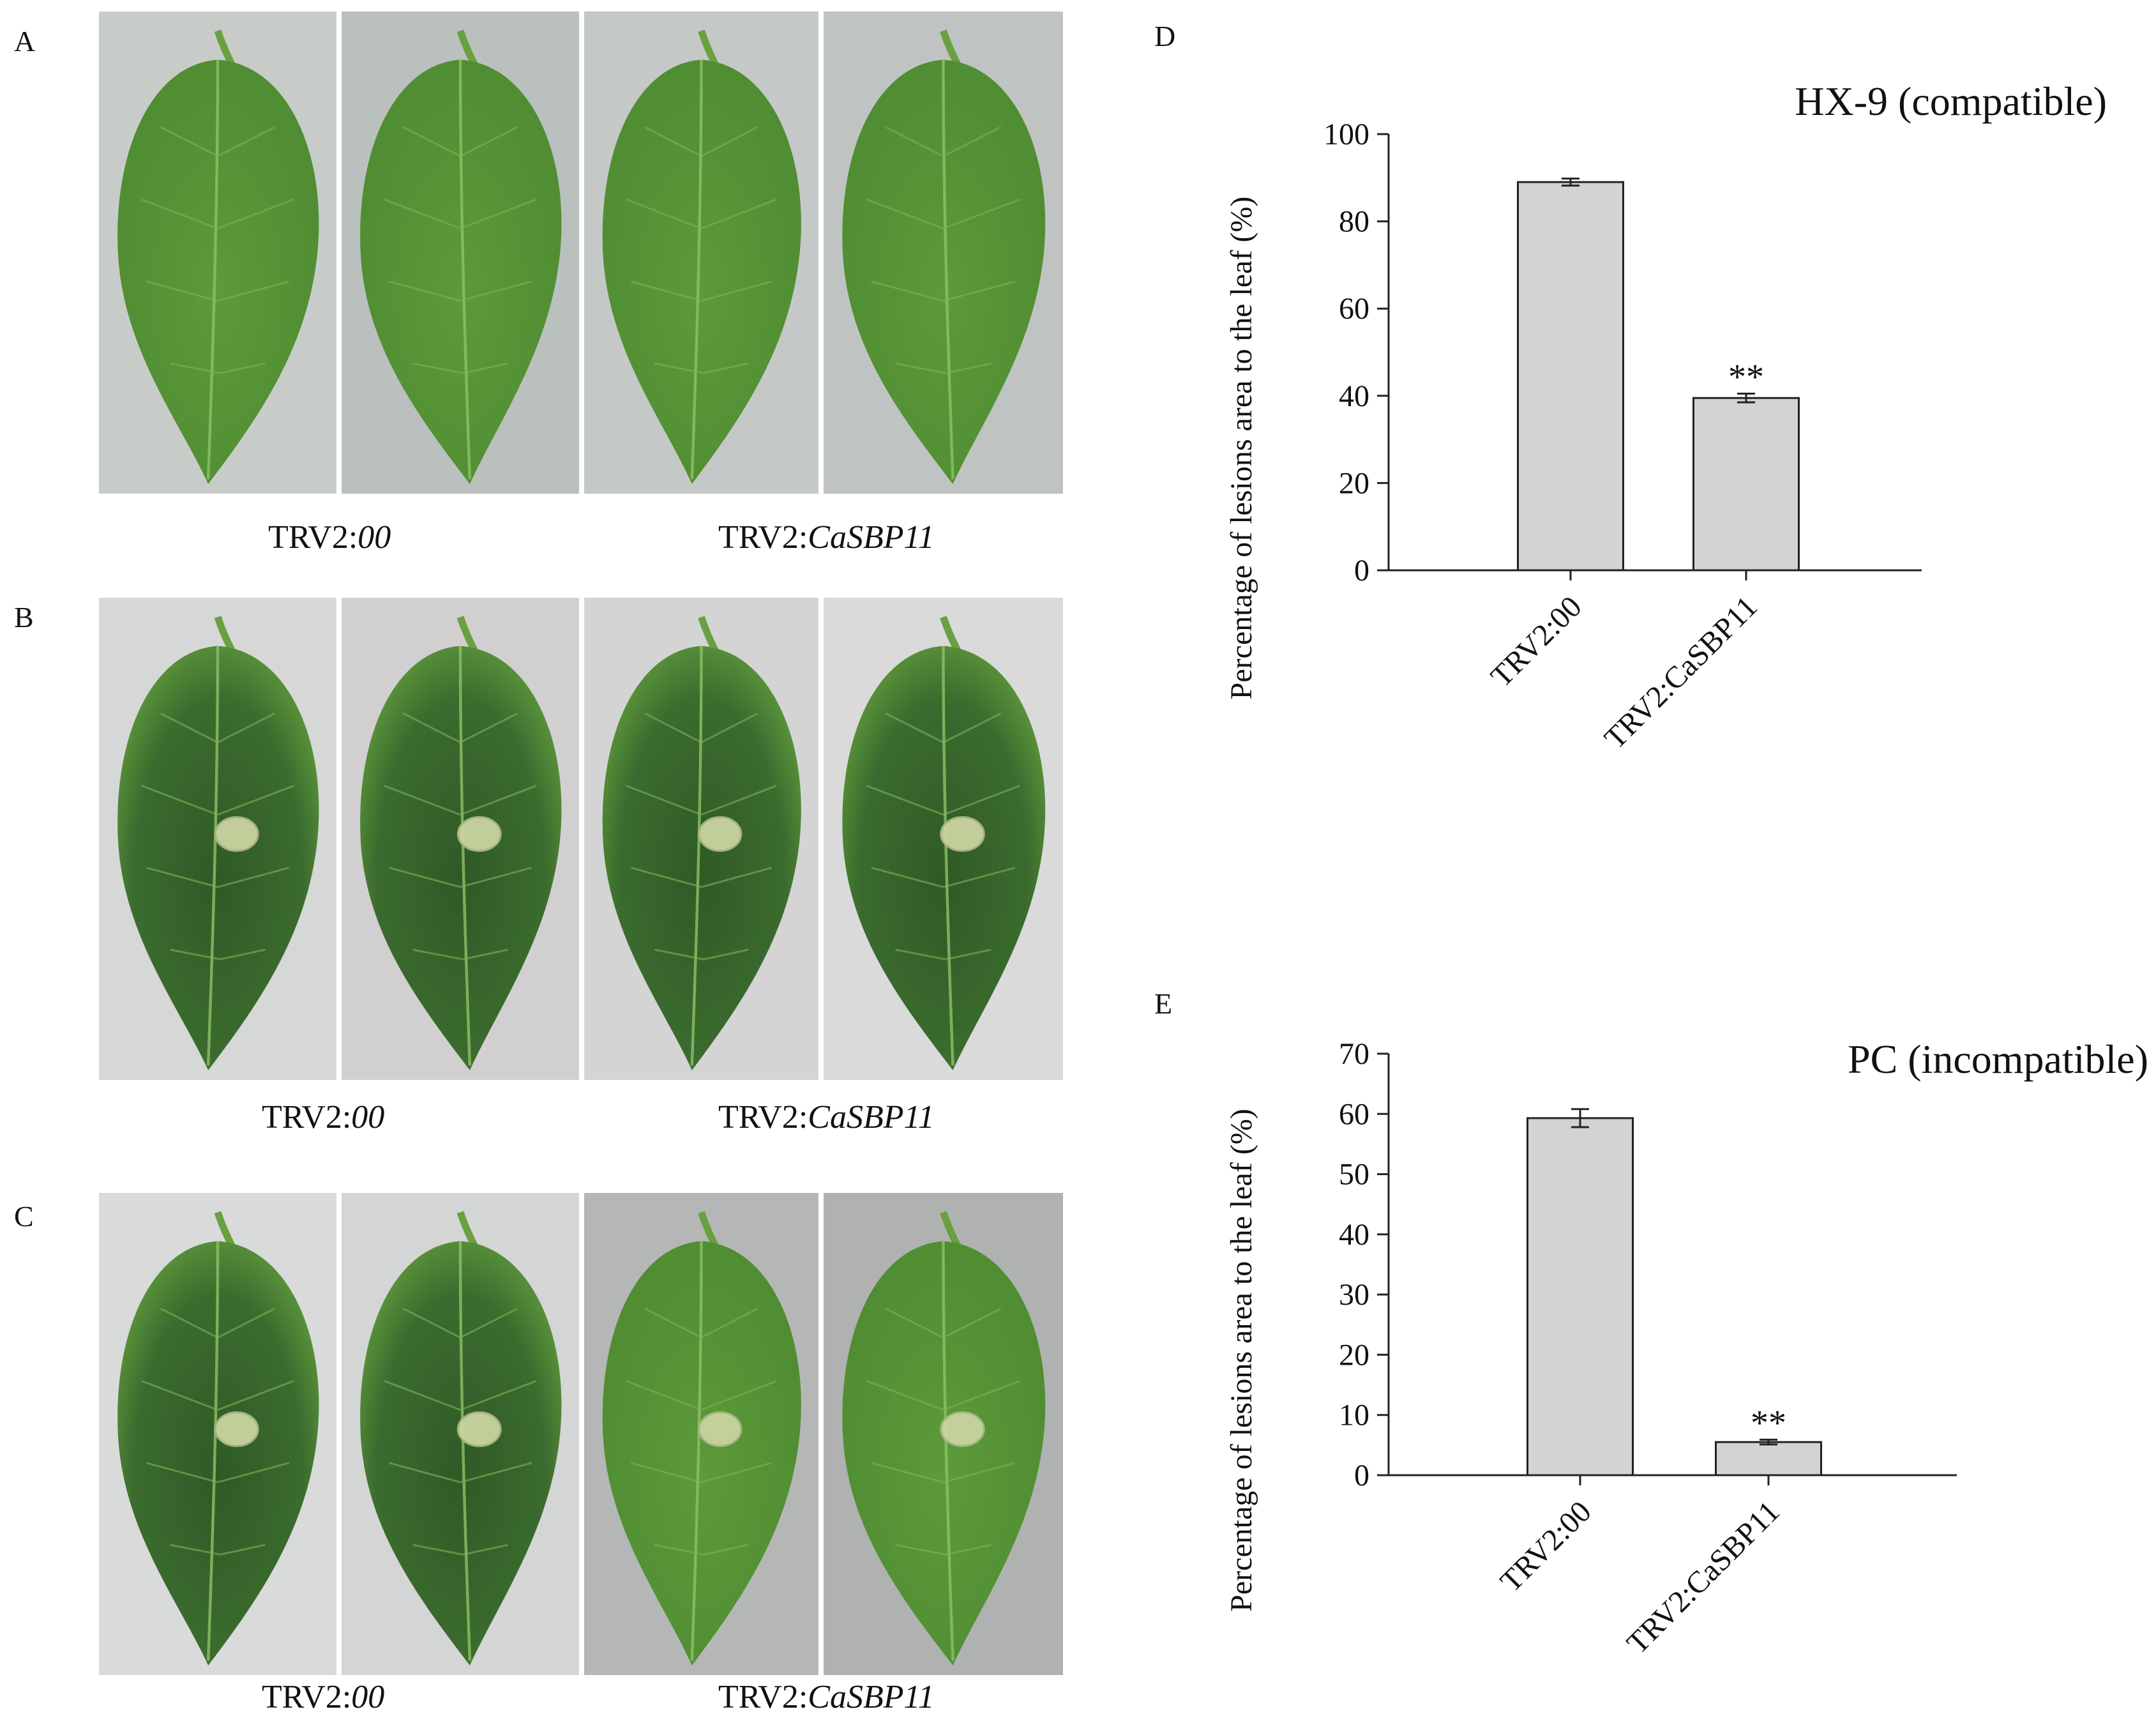 Image resolution: width=2156 pixels, height=1730 pixels. Describe the element at coordinates (1546, 1546) in the screenshot. I see `chart-e-x-tick-label: TRV2:00` at that location.